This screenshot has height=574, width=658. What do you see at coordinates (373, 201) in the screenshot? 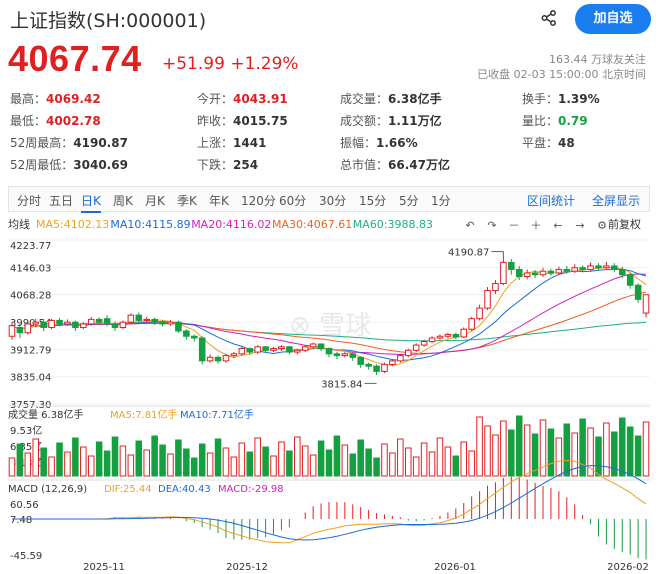
I see `tab-15分: 15分` at bounding box center [373, 201].